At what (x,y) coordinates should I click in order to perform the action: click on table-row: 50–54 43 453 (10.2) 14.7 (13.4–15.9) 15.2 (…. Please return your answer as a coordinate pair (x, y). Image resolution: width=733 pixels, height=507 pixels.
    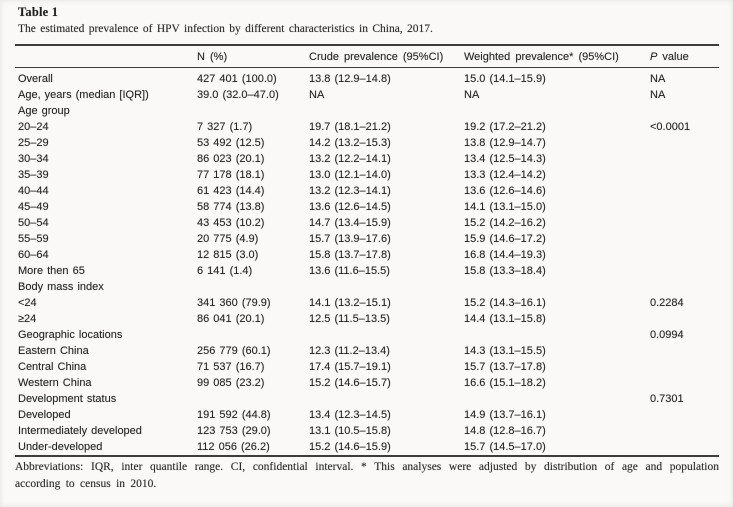
    Looking at the image, I should click on (367, 223).